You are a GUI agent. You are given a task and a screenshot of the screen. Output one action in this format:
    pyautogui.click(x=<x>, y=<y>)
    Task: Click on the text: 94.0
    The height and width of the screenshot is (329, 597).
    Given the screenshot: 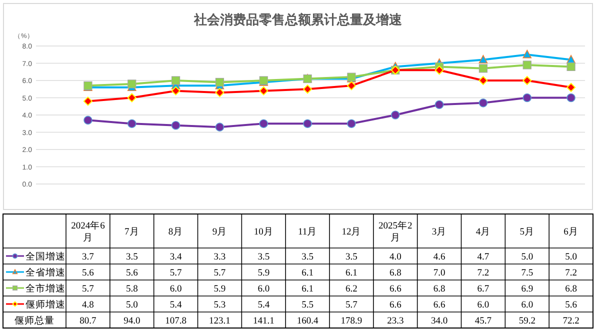 What is the action you would take?
    pyautogui.click(x=132, y=321)
    